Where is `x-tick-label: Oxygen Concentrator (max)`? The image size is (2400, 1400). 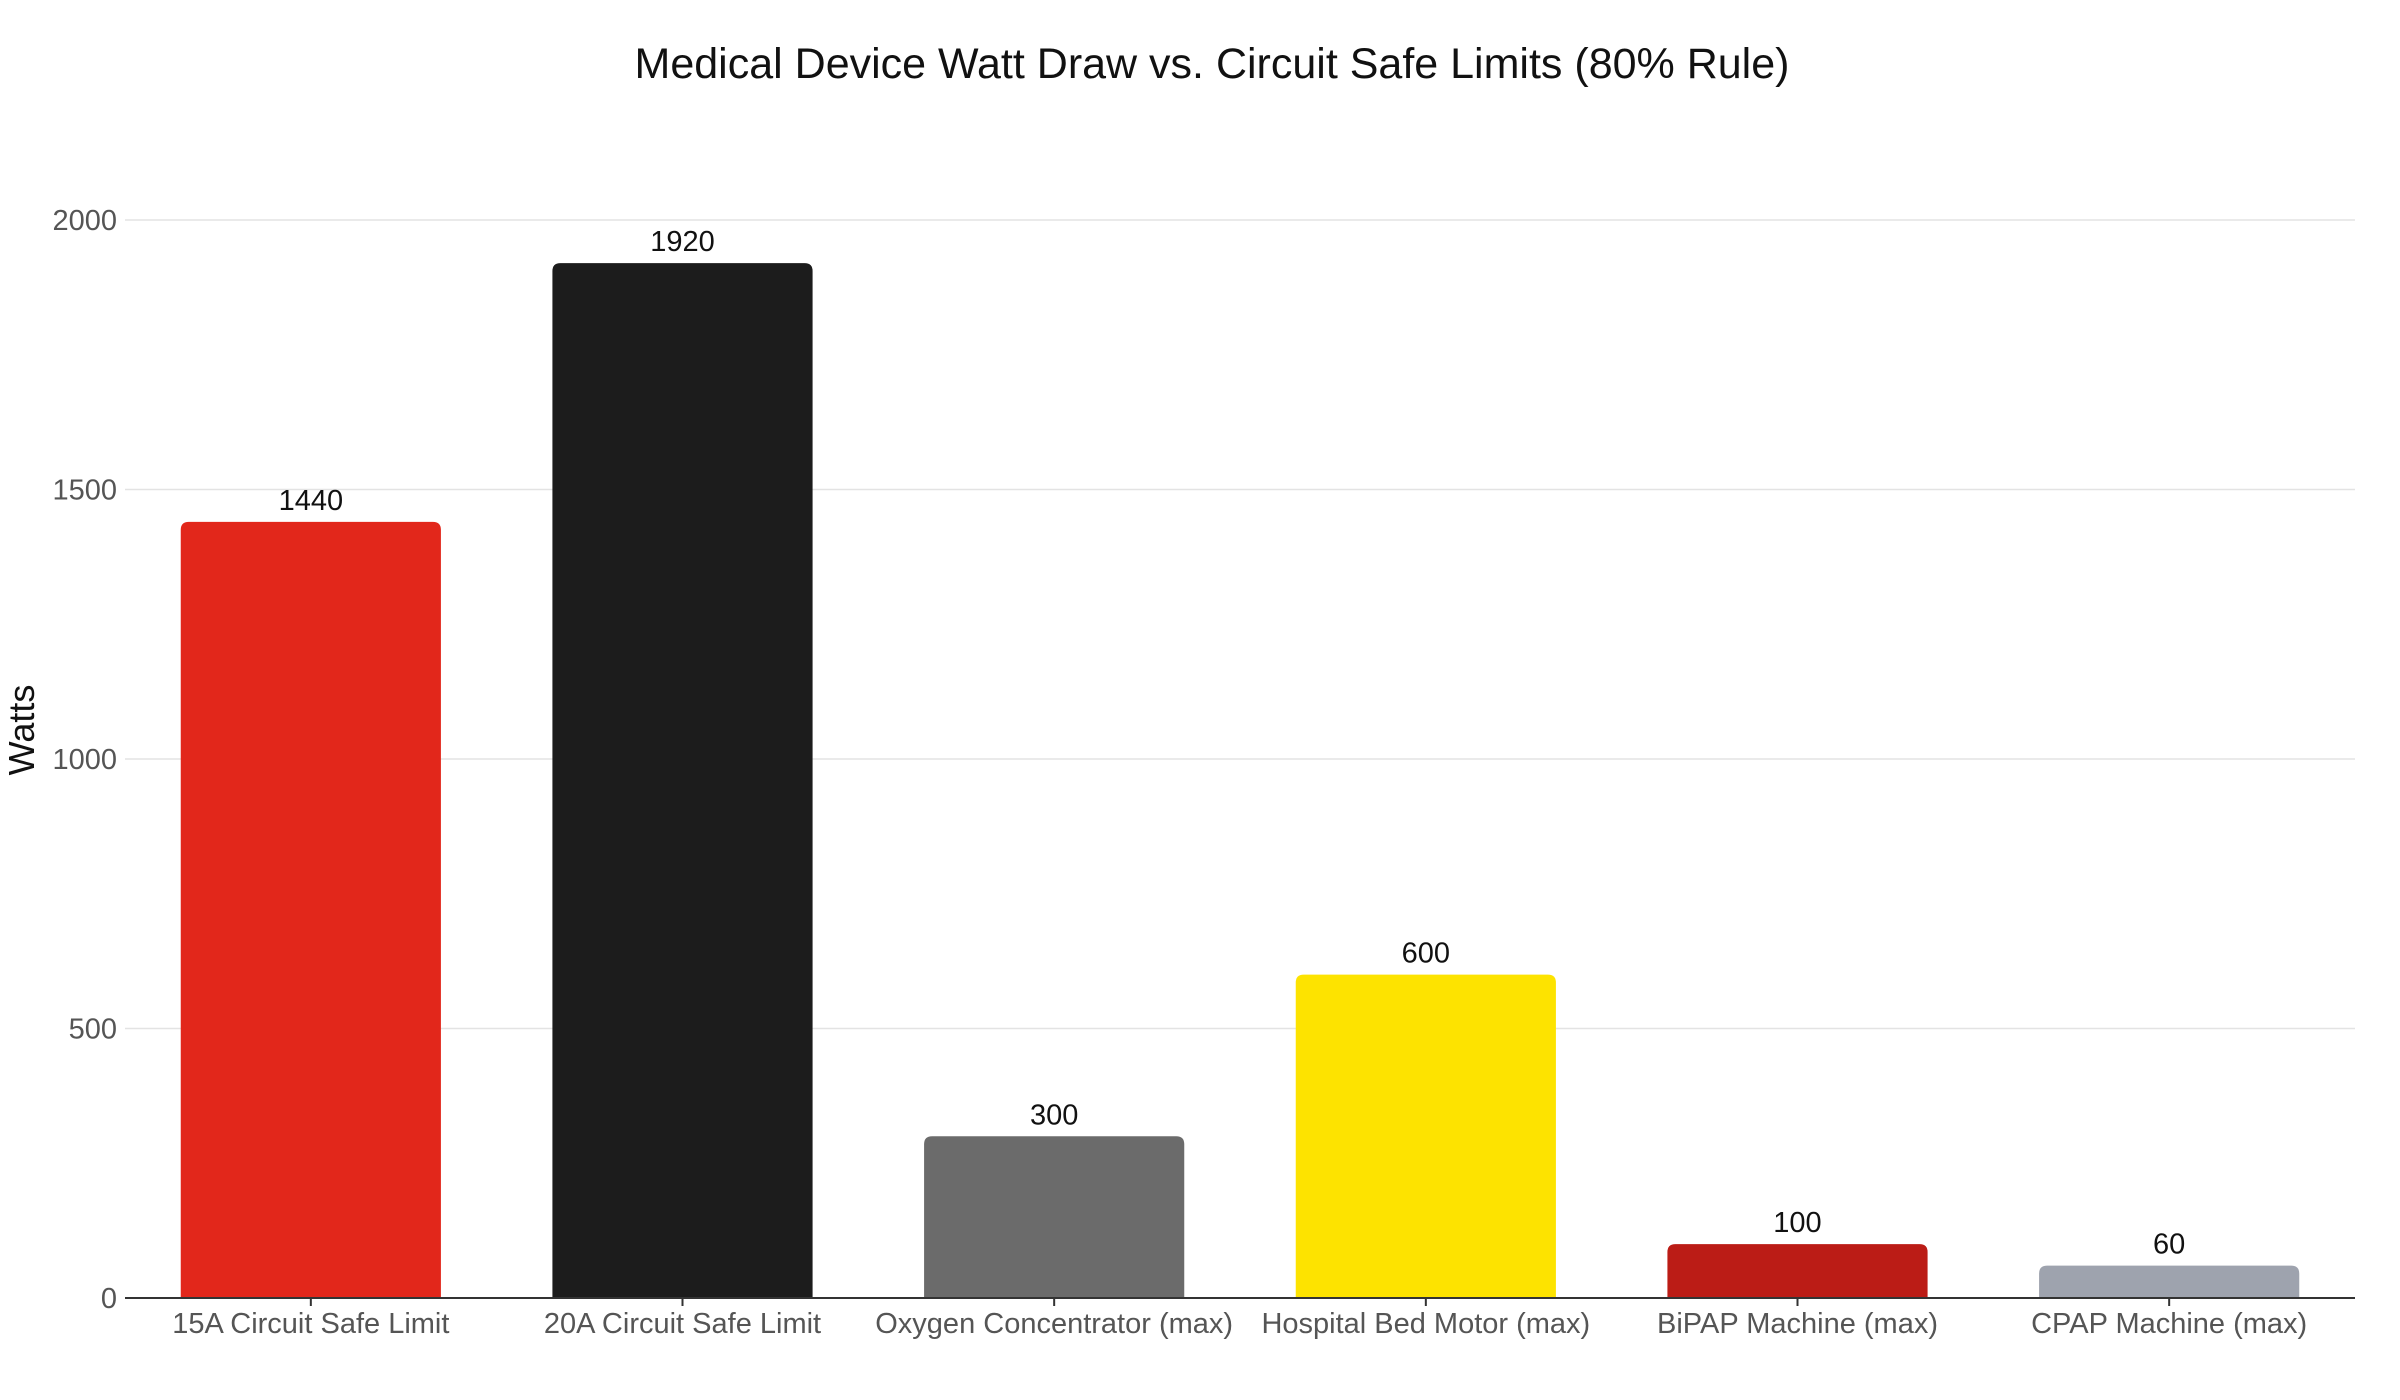
x-tick-label: Oxygen Concentrator (max) is located at coordinates (1054, 1324).